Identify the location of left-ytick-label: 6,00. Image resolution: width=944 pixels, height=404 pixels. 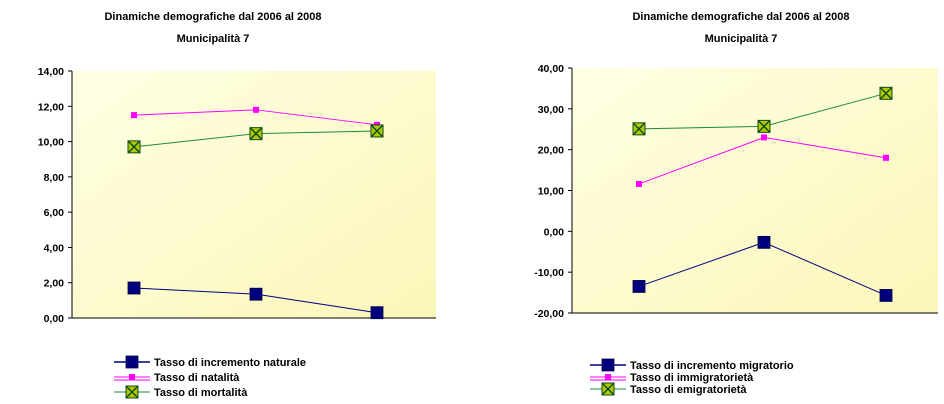
(54, 213).